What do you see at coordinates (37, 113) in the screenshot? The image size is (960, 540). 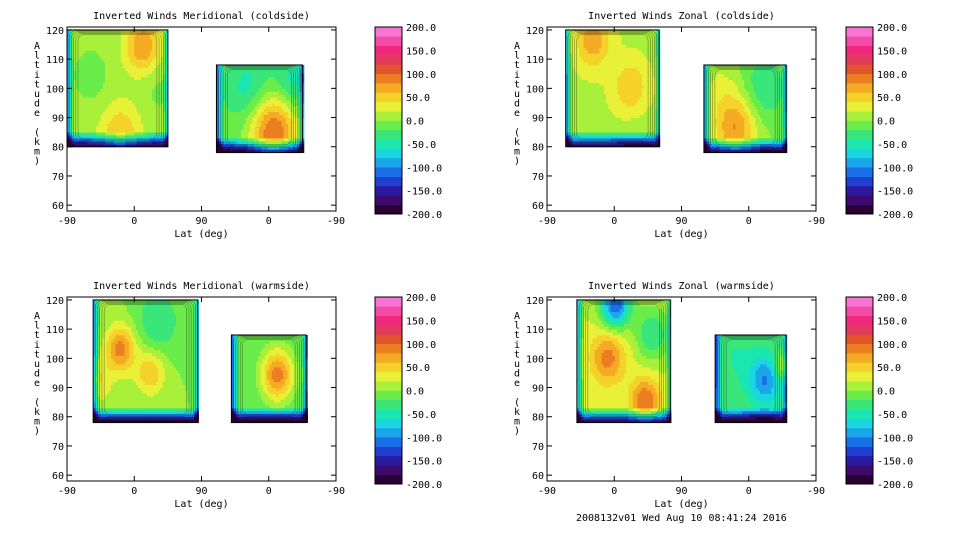 I see `y-axis-label-char: e` at bounding box center [37, 113].